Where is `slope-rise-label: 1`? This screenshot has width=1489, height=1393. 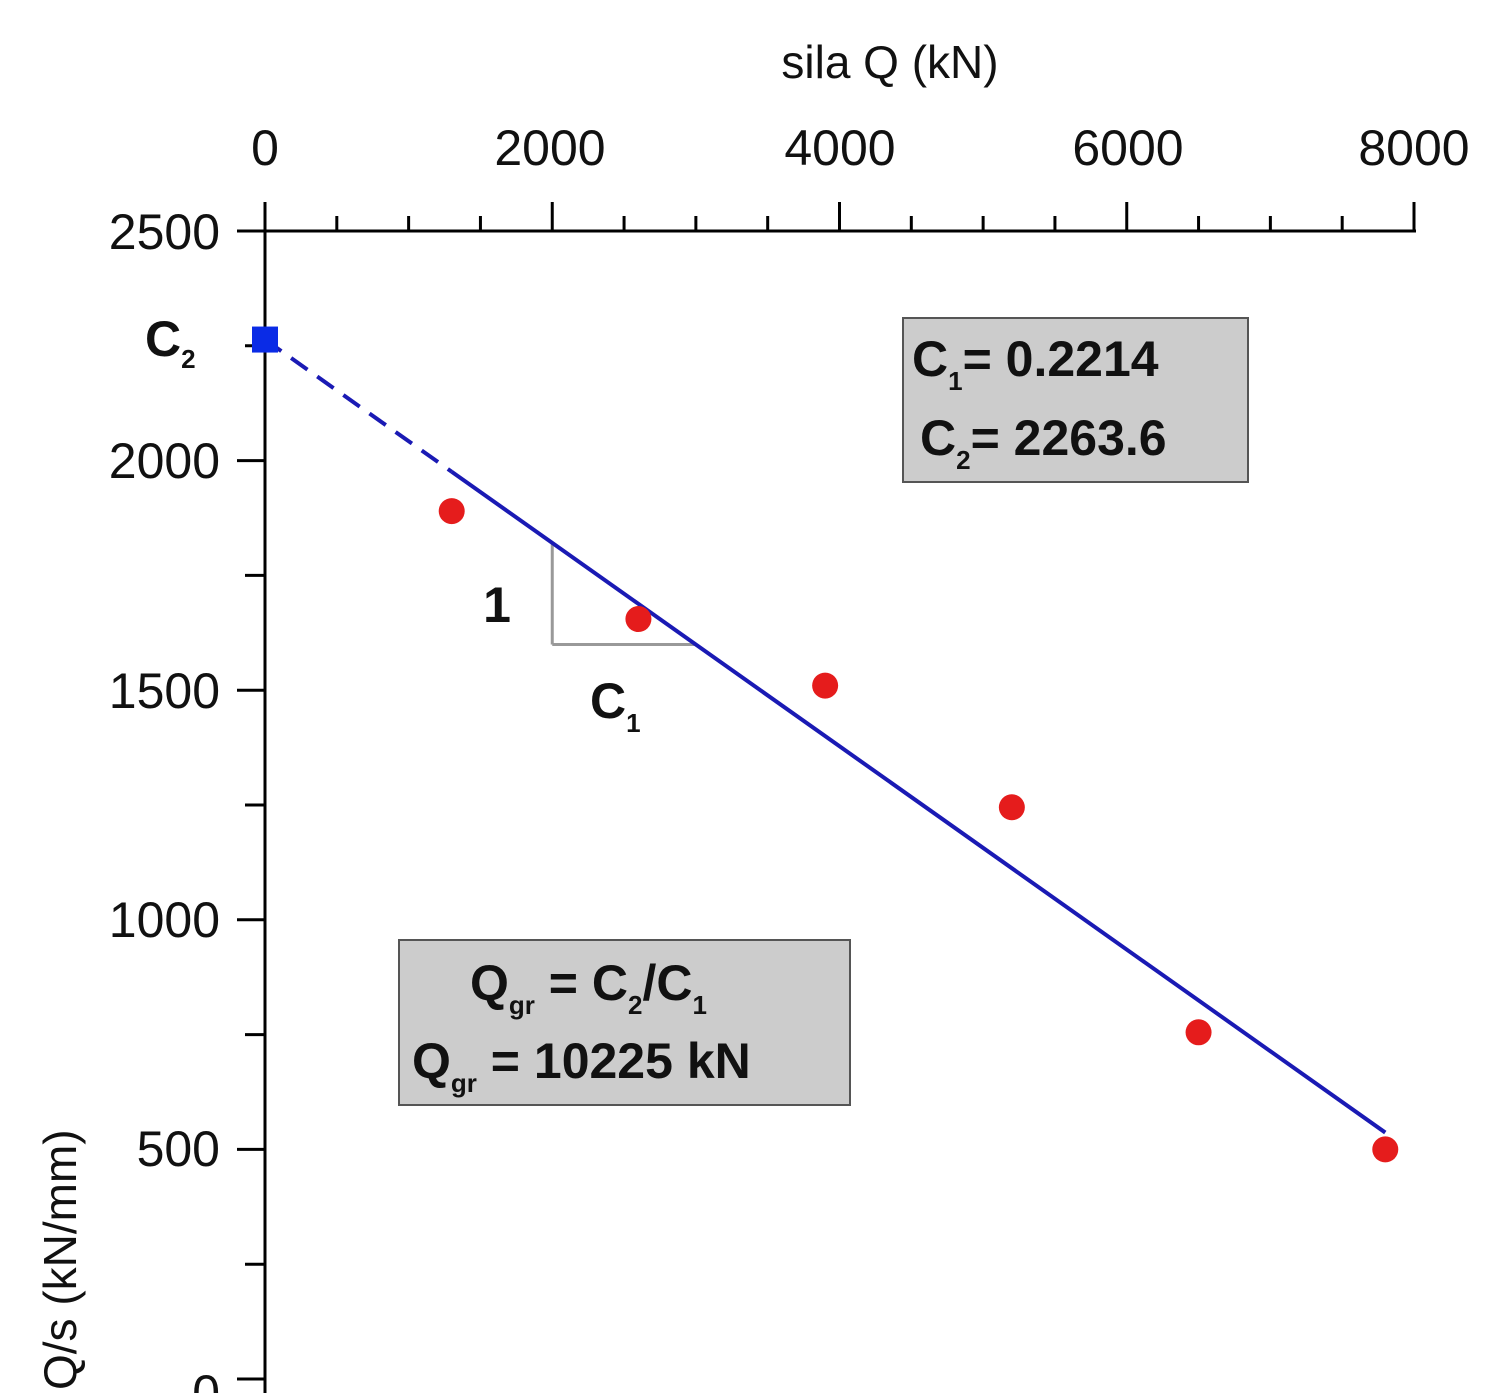 slope-rise-label: 1 is located at coordinates (497, 605).